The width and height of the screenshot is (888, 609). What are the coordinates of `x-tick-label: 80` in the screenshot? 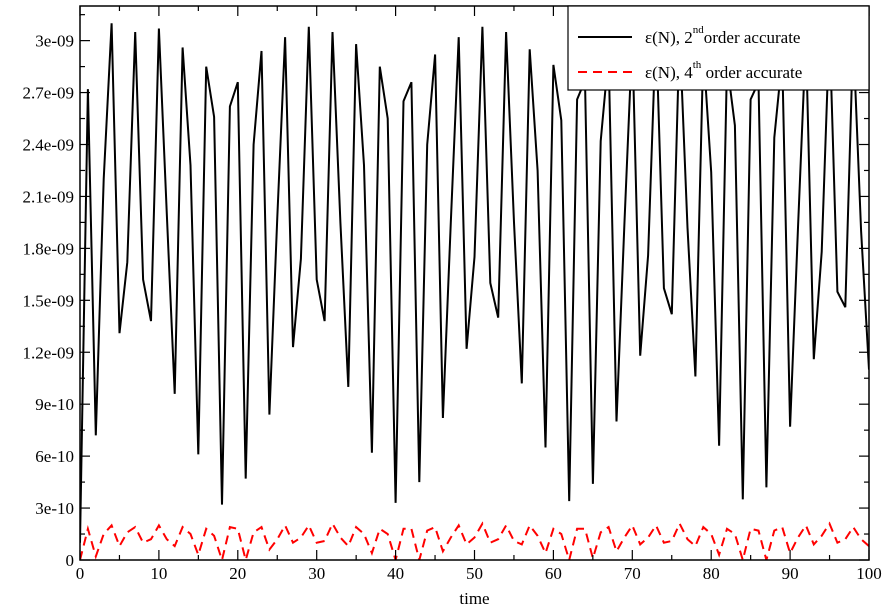 It's located at (711, 573).